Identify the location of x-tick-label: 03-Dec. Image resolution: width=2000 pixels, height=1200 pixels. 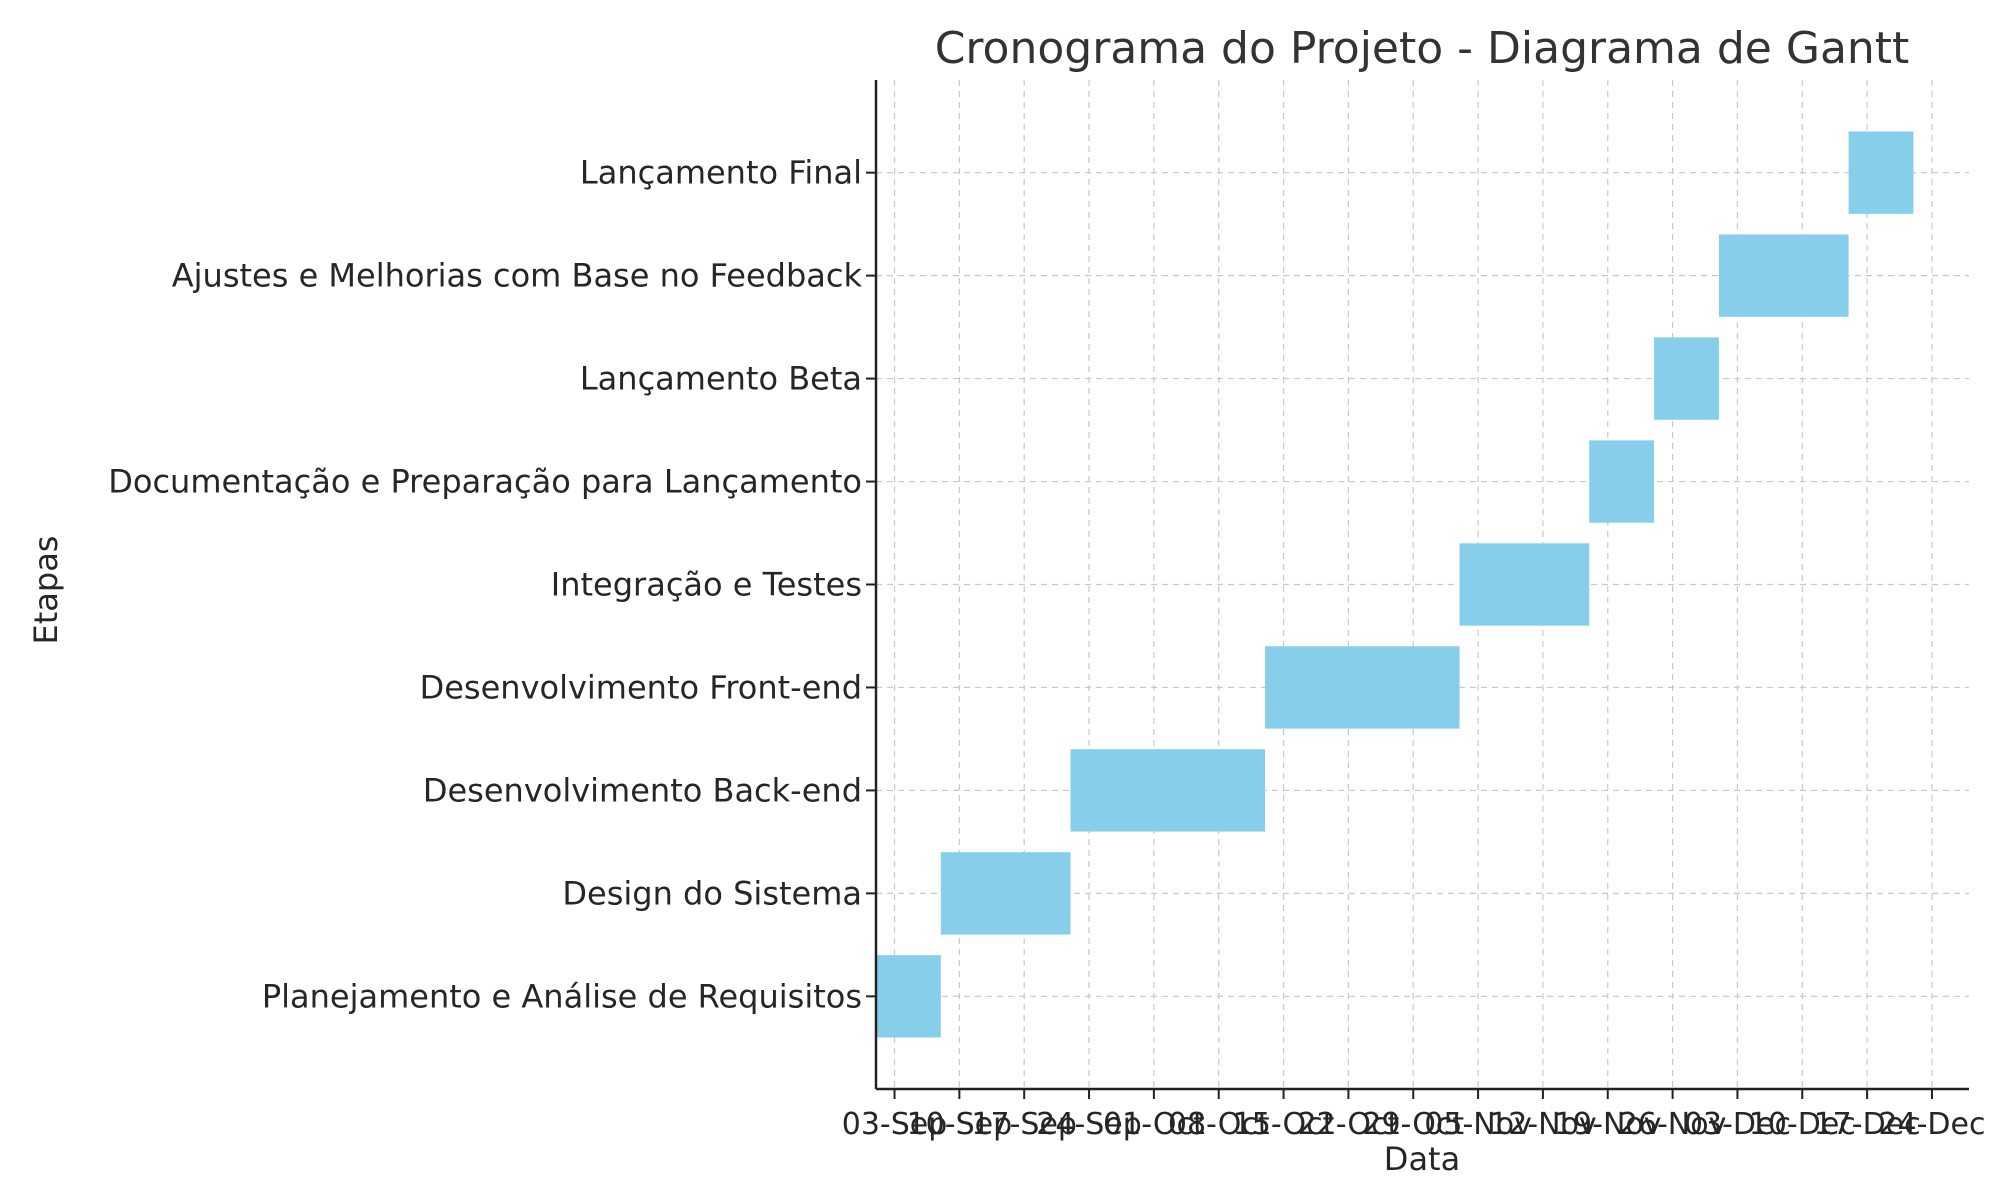
(1737, 1124).